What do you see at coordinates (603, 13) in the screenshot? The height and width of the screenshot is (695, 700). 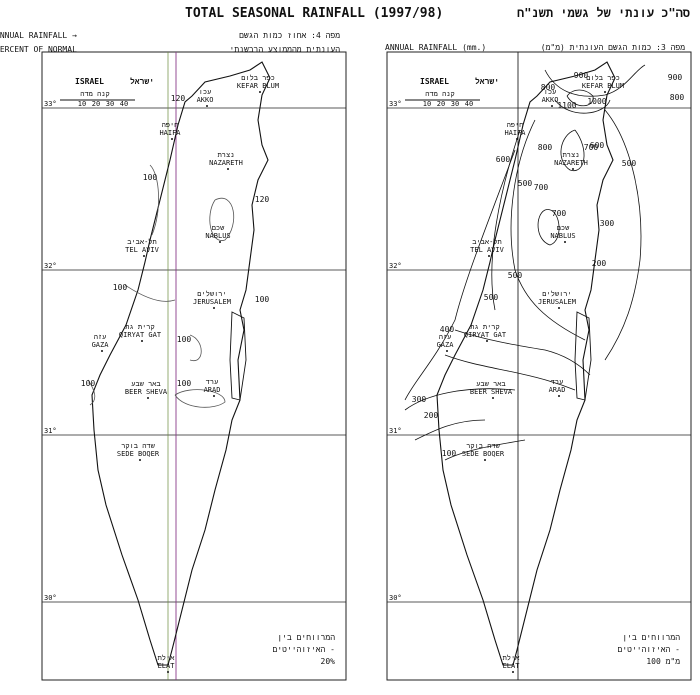 I see `title-he: סה"כ עונתי של גשמי תשנ"ח` at bounding box center [603, 13].